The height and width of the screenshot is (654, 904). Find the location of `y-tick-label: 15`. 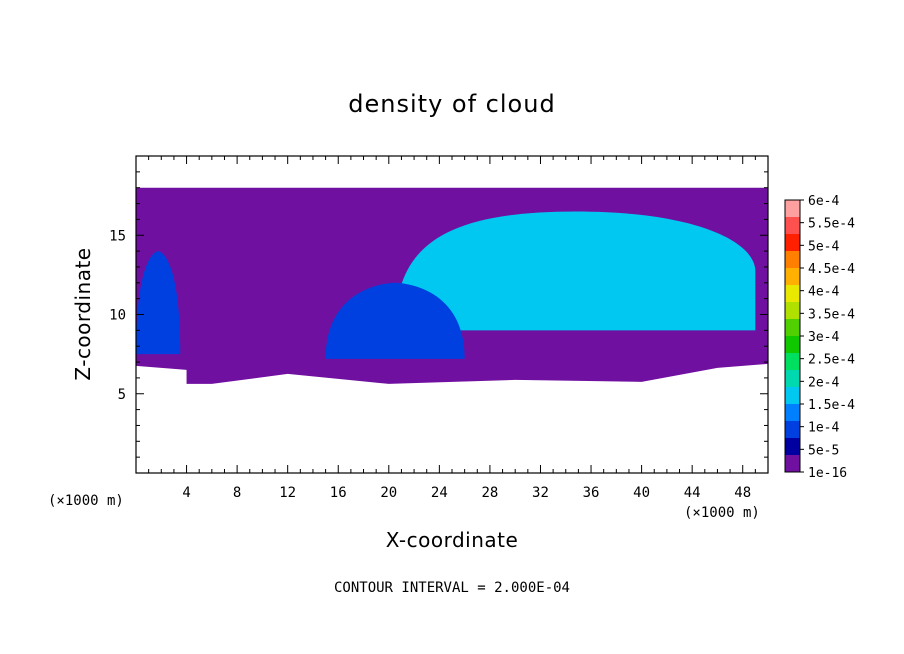

y-tick-label: 15 is located at coordinates (117, 236).